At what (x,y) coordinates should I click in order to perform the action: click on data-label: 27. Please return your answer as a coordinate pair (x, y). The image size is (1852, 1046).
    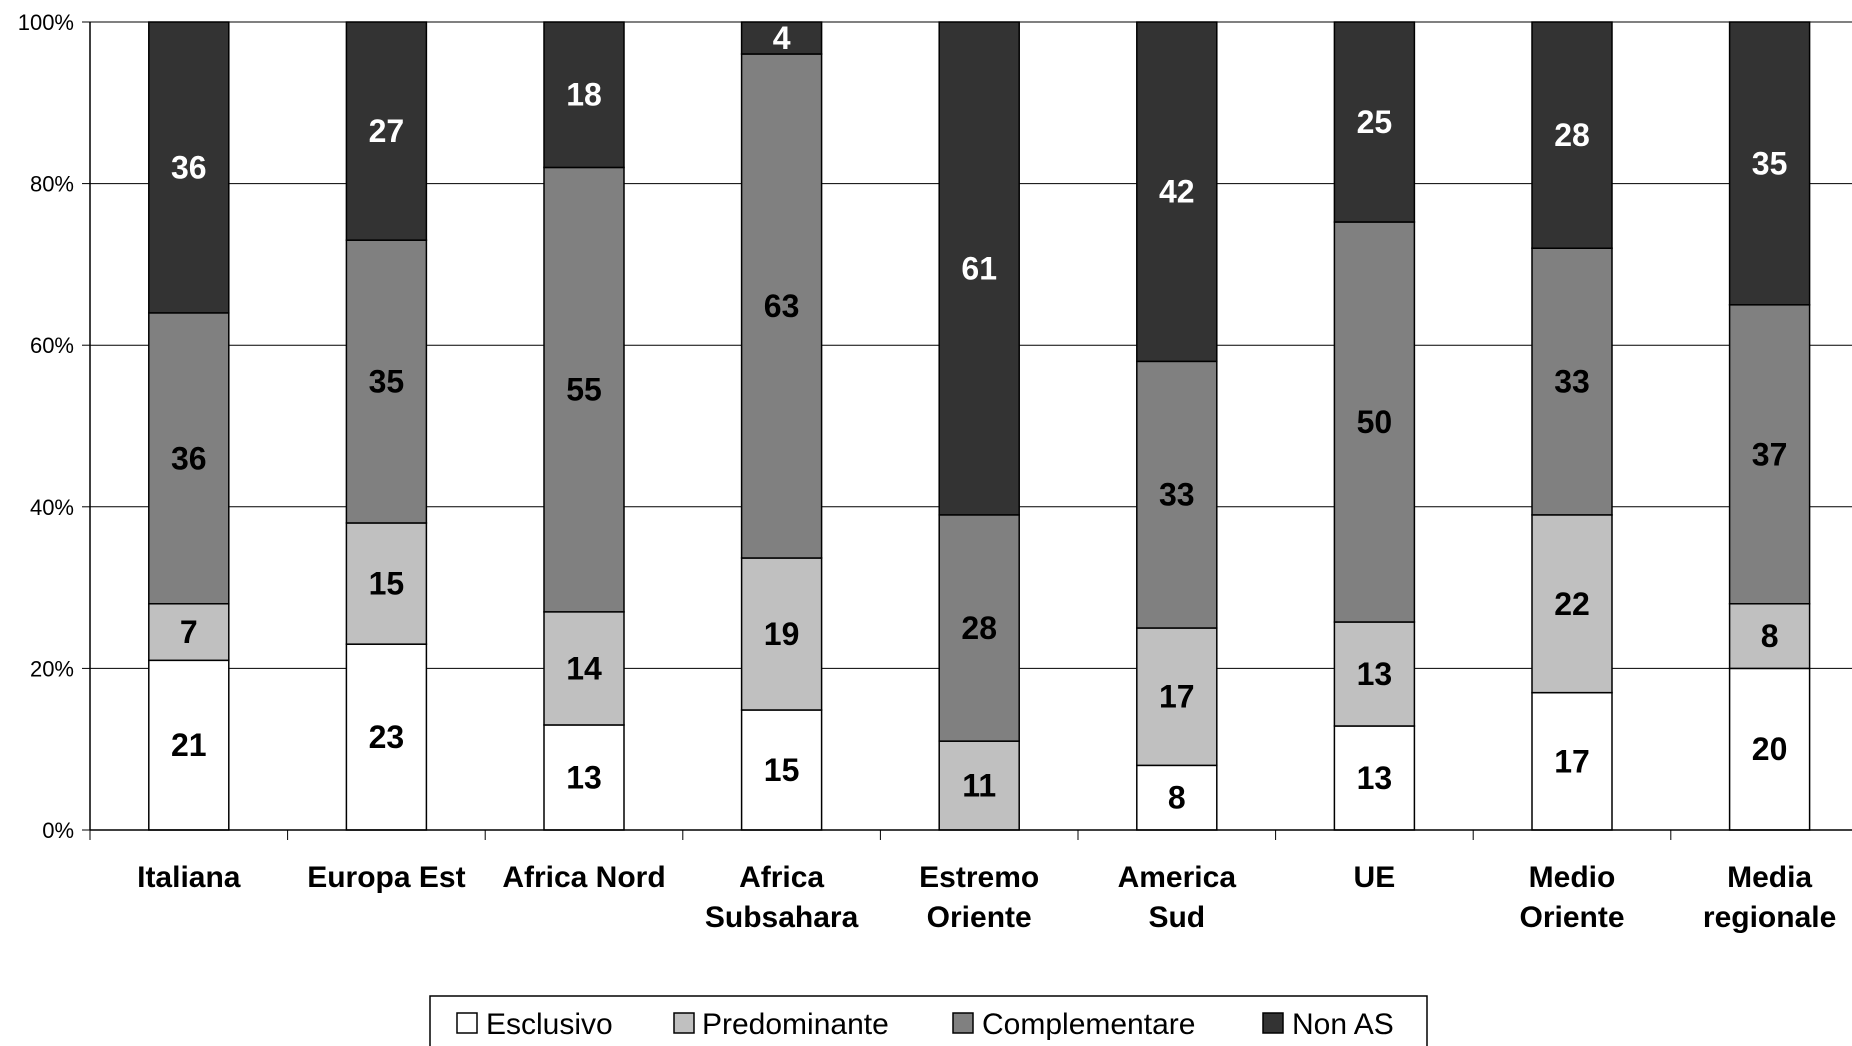
    Looking at the image, I should click on (387, 131).